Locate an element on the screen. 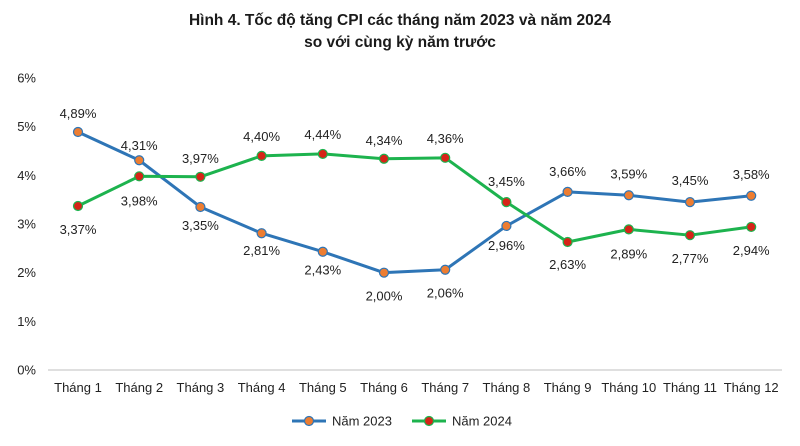 The width and height of the screenshot is (800, 446). y-tick-label: 0% is located at coordinates (26, 370).